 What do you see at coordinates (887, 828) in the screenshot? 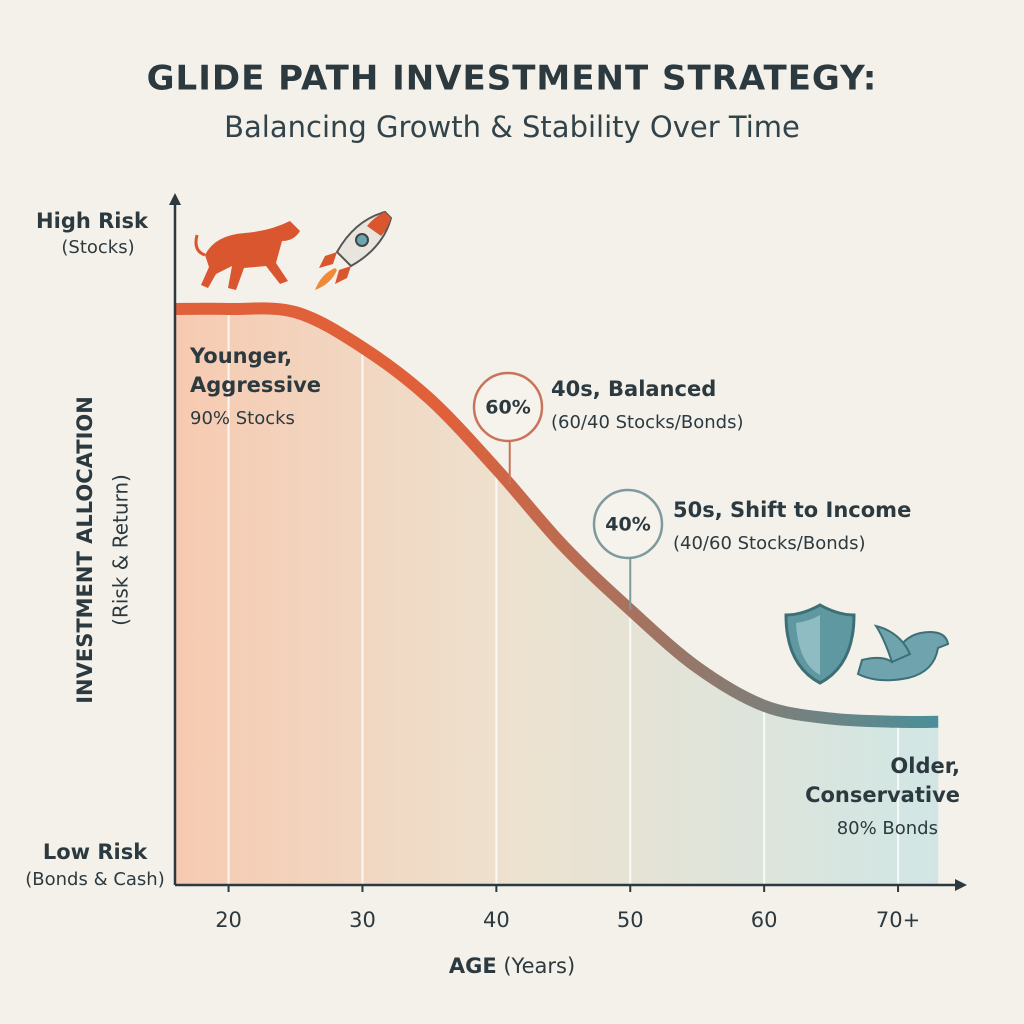
I see `annotation-text: 80% Bonds` at bounding box center [887, 828].